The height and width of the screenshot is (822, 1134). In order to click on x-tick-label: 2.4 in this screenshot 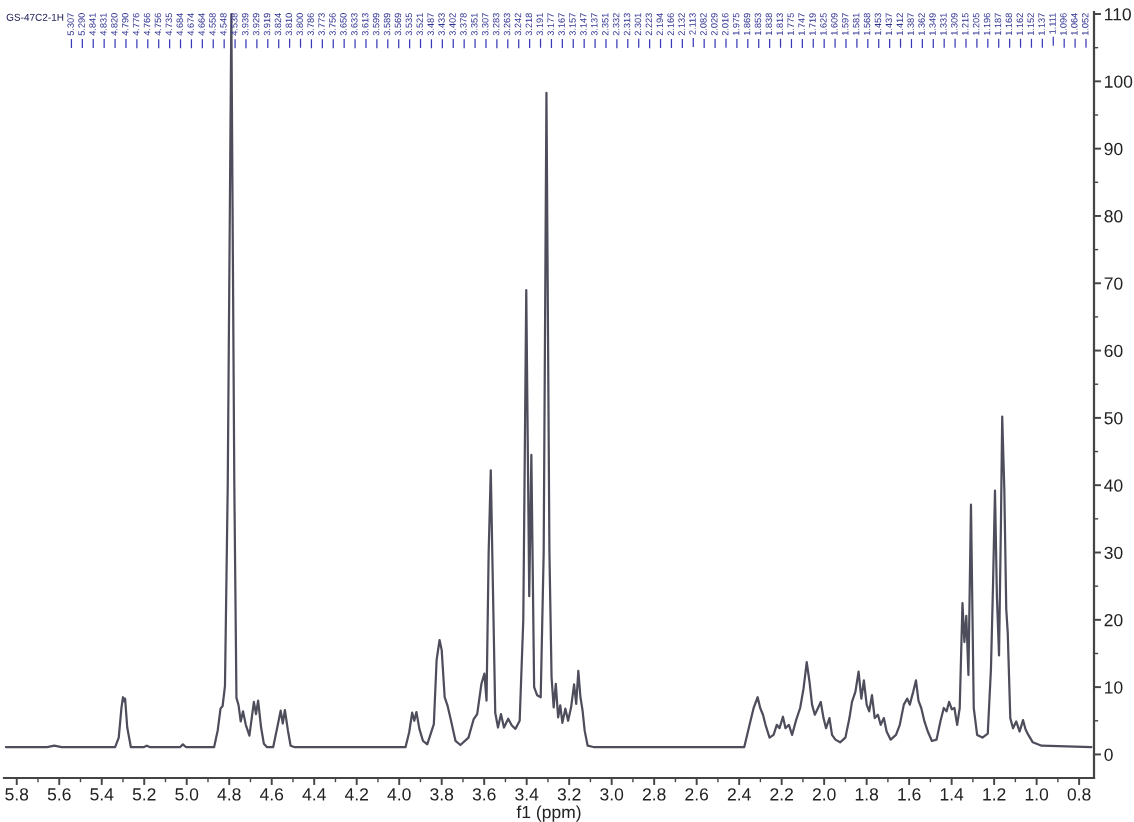, I will do `click(739, 794)`.